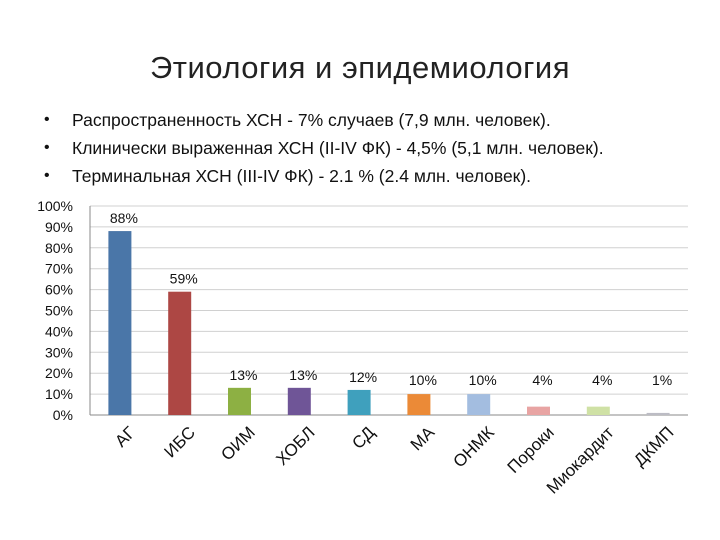 The image size is (720, 540). I want to click on x-tick-label: АГ, so click(125, 437).